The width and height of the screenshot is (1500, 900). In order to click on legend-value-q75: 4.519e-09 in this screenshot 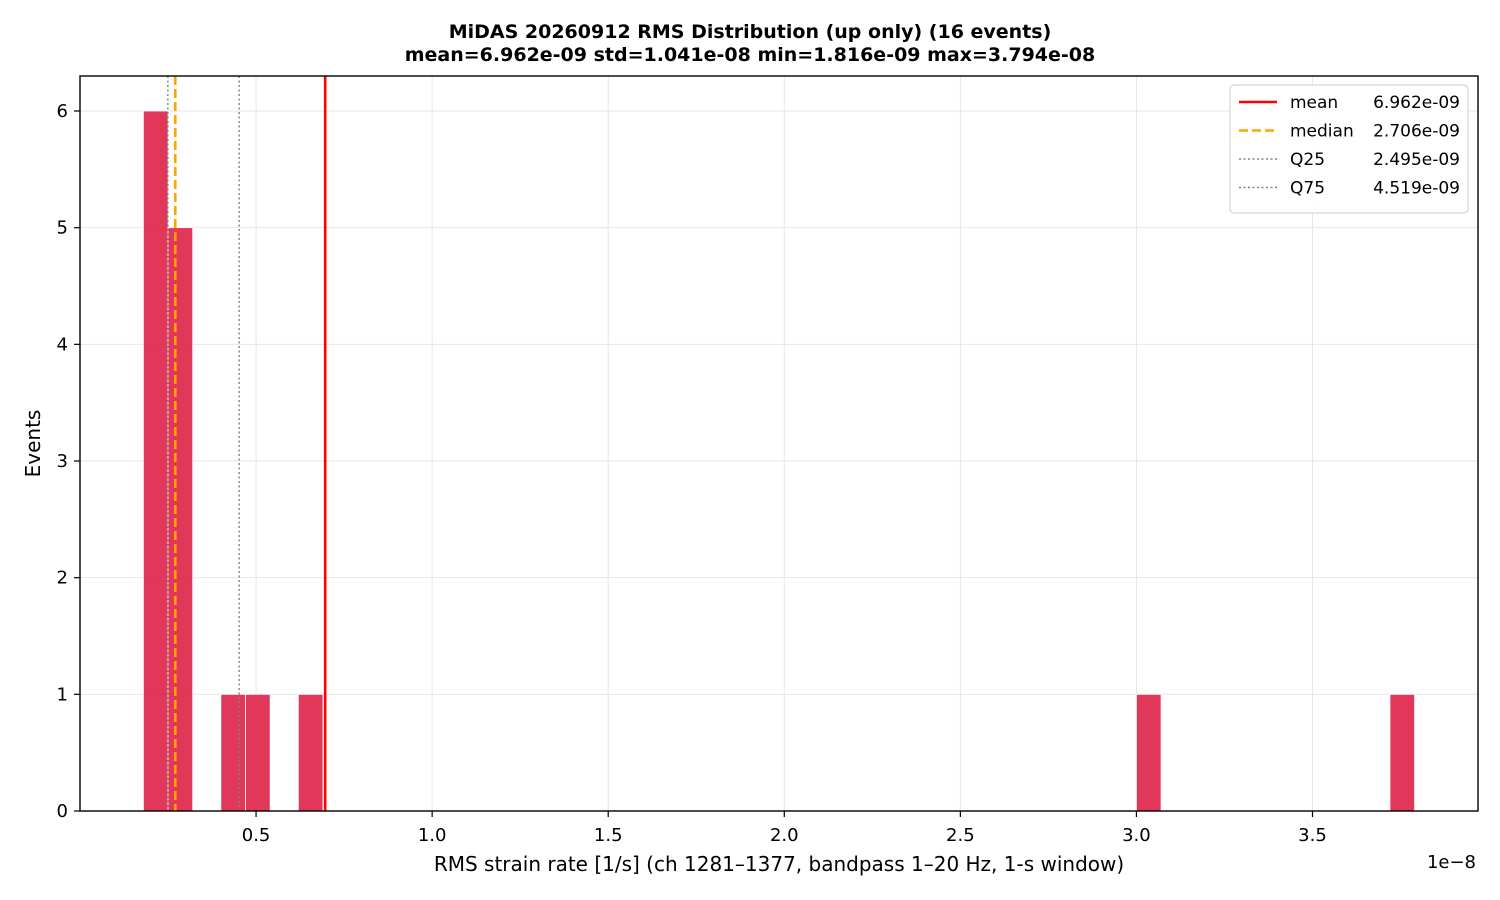, I will do `click(1416, 189)`.